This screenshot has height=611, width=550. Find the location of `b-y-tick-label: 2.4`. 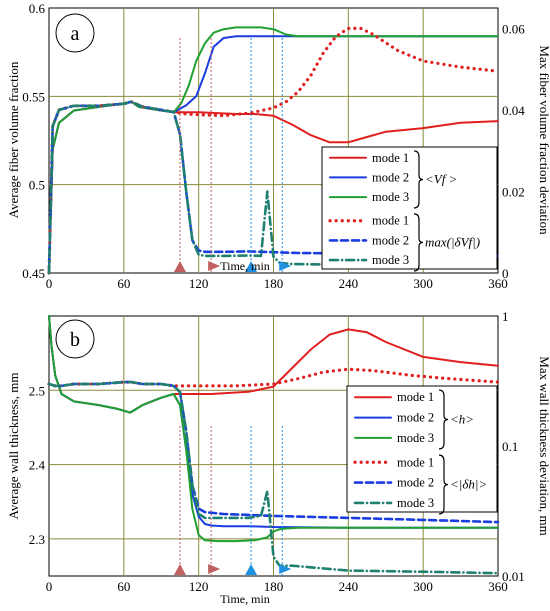

b-y-tick-label: 2.4 is located at coordinates (37, 465).